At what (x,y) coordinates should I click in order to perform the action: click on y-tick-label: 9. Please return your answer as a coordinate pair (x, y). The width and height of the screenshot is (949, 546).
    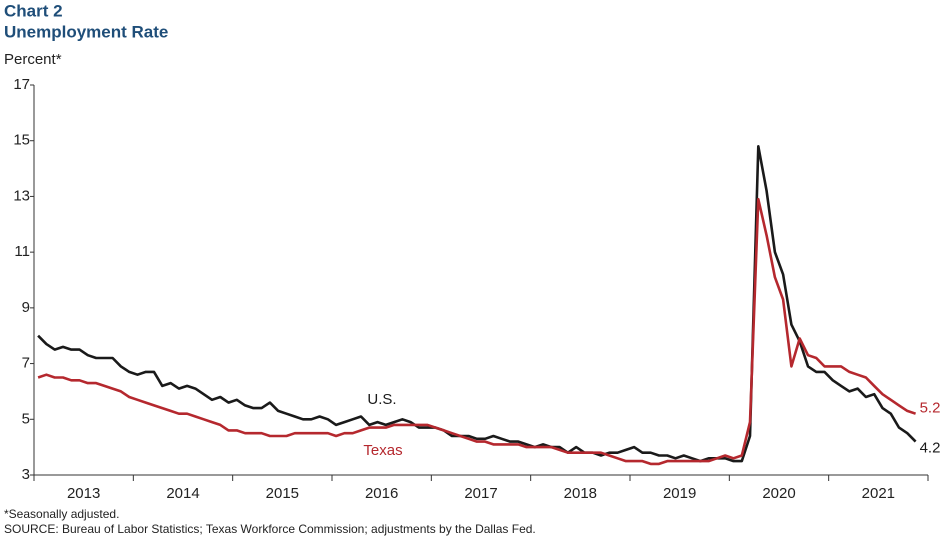
    Looking at the image, I should click on (26, 307).